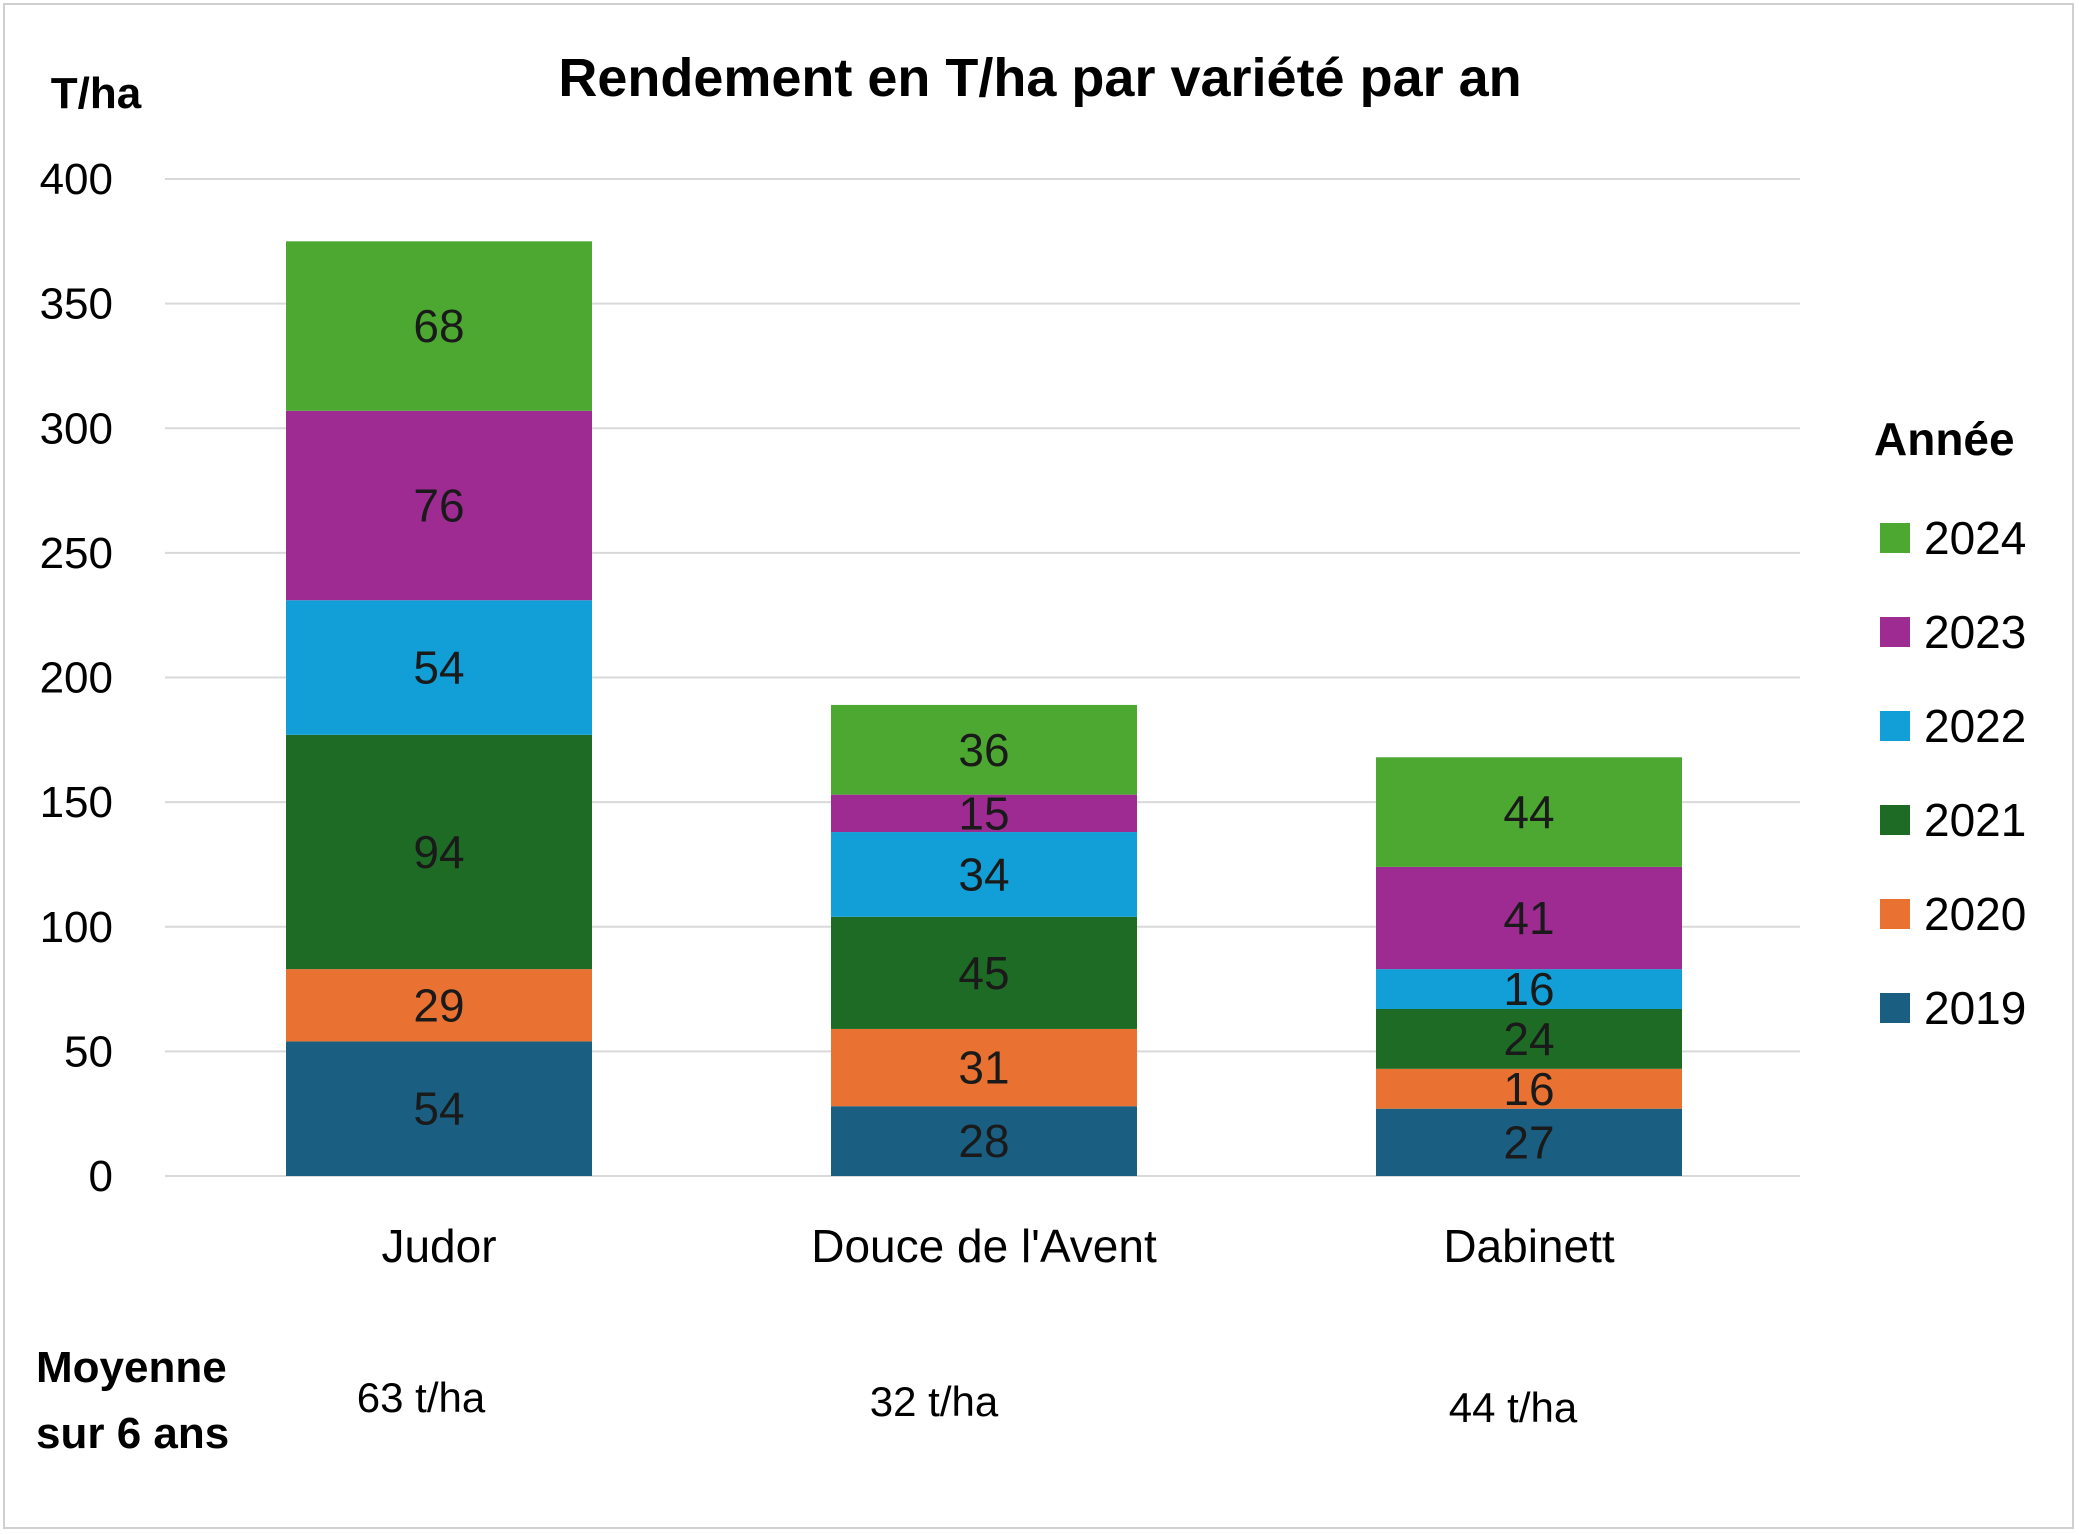  Describe the element at coordinates (1513, 1407) in the screenshot. I see `average-value: 44 t/ha` at that location.